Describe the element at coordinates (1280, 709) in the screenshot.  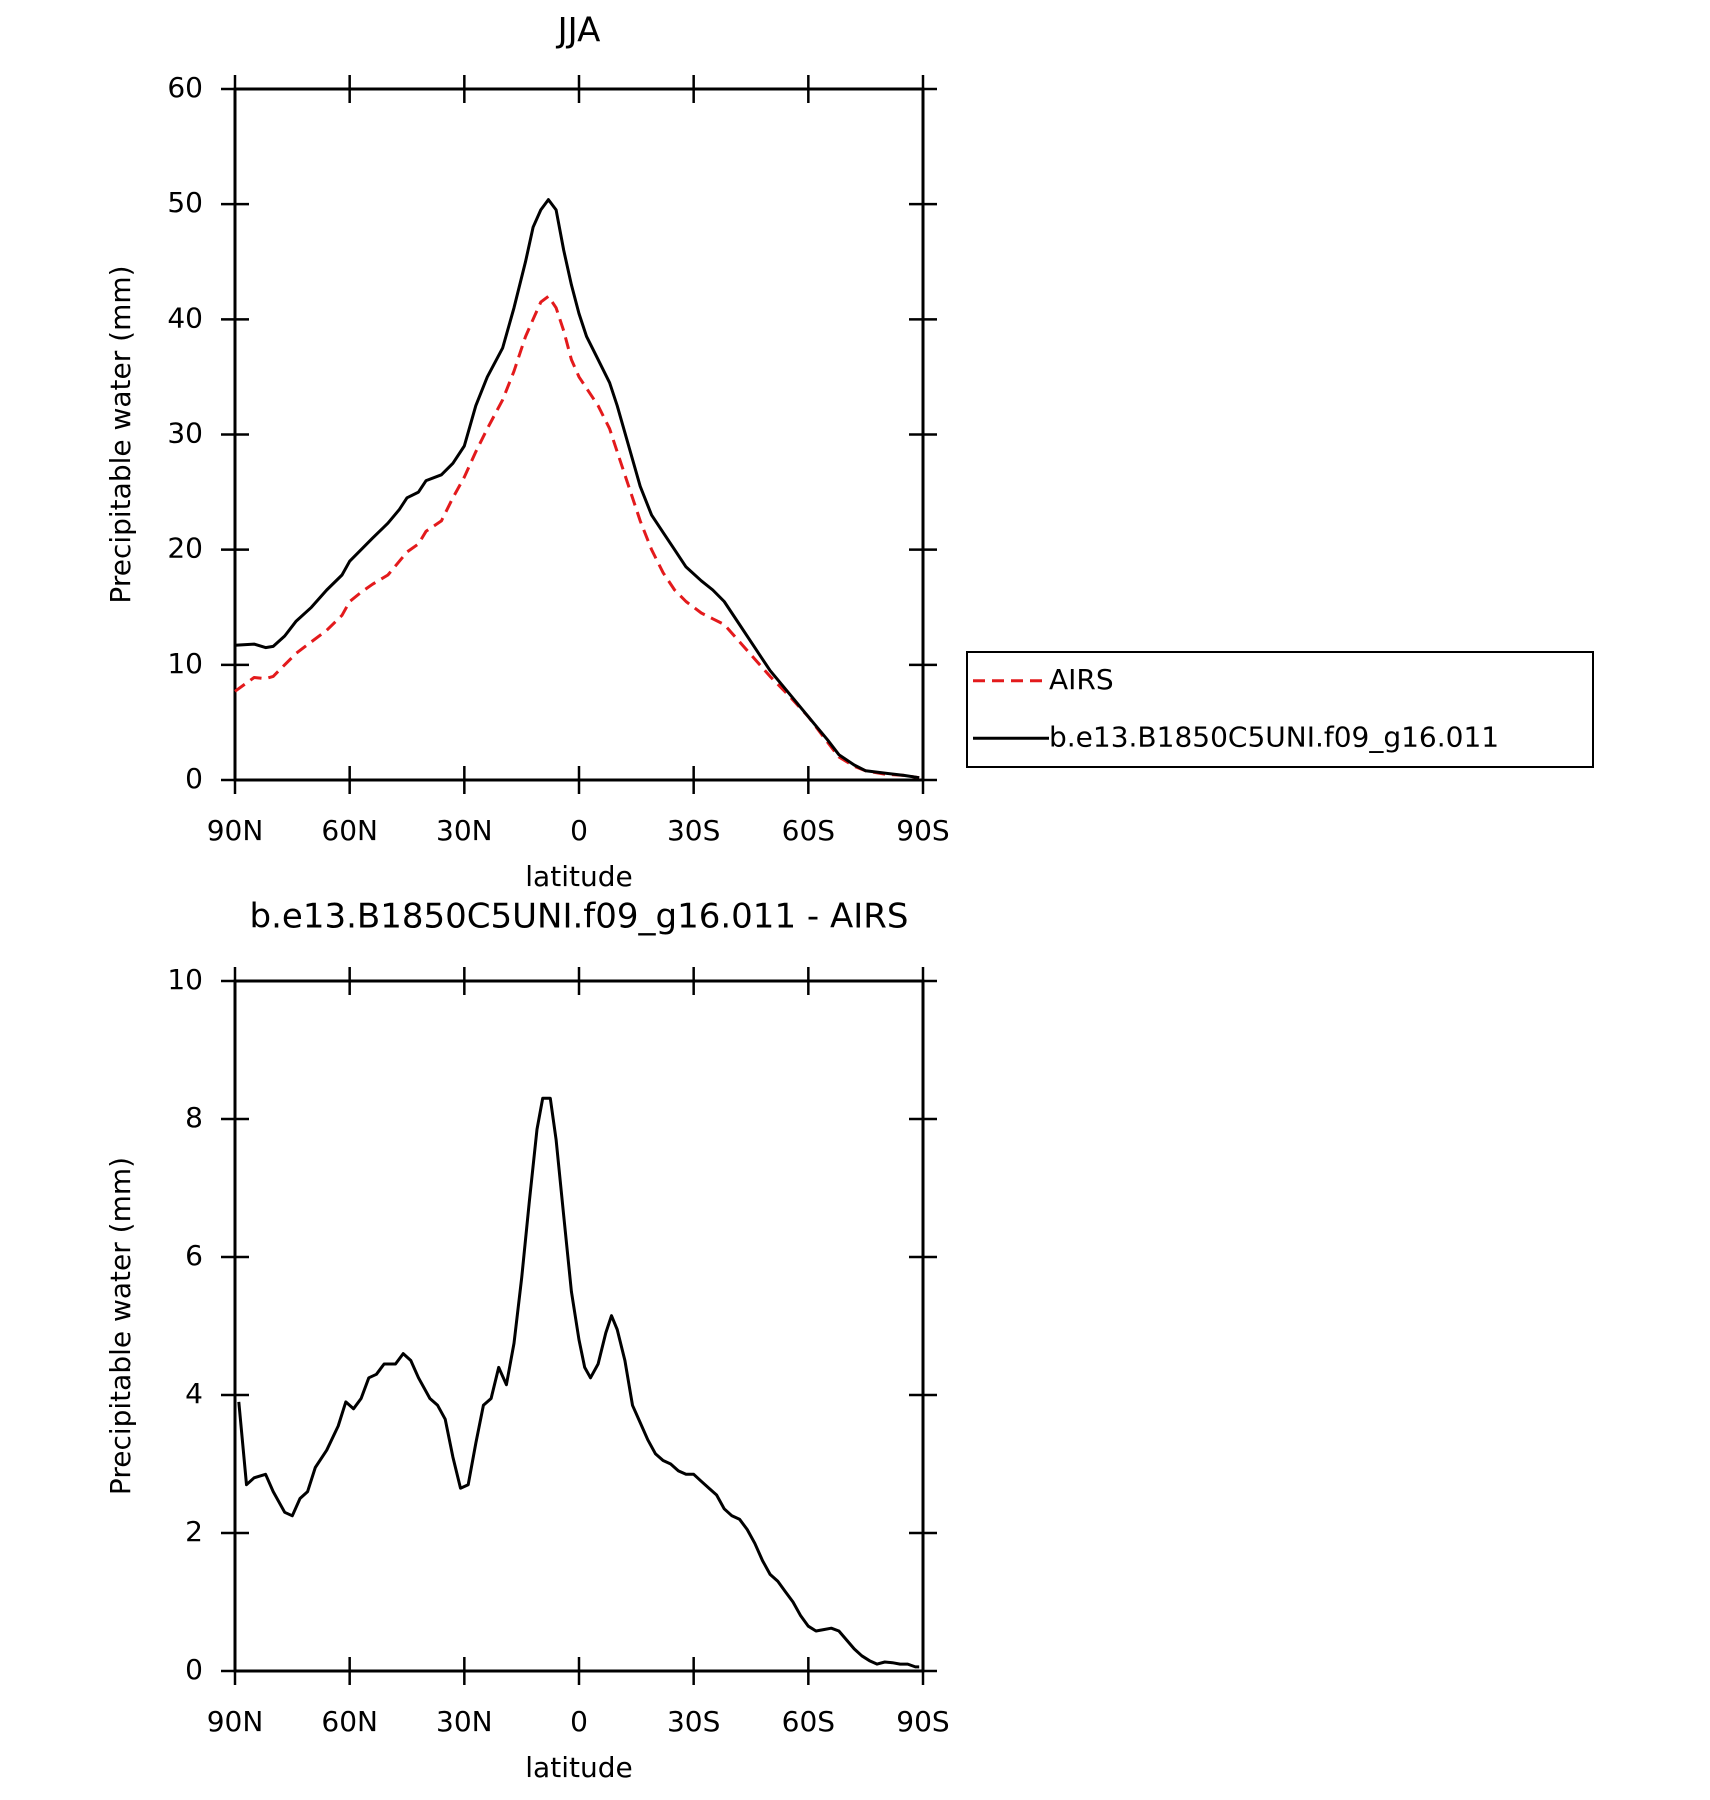
I see `legend-box` at that location.